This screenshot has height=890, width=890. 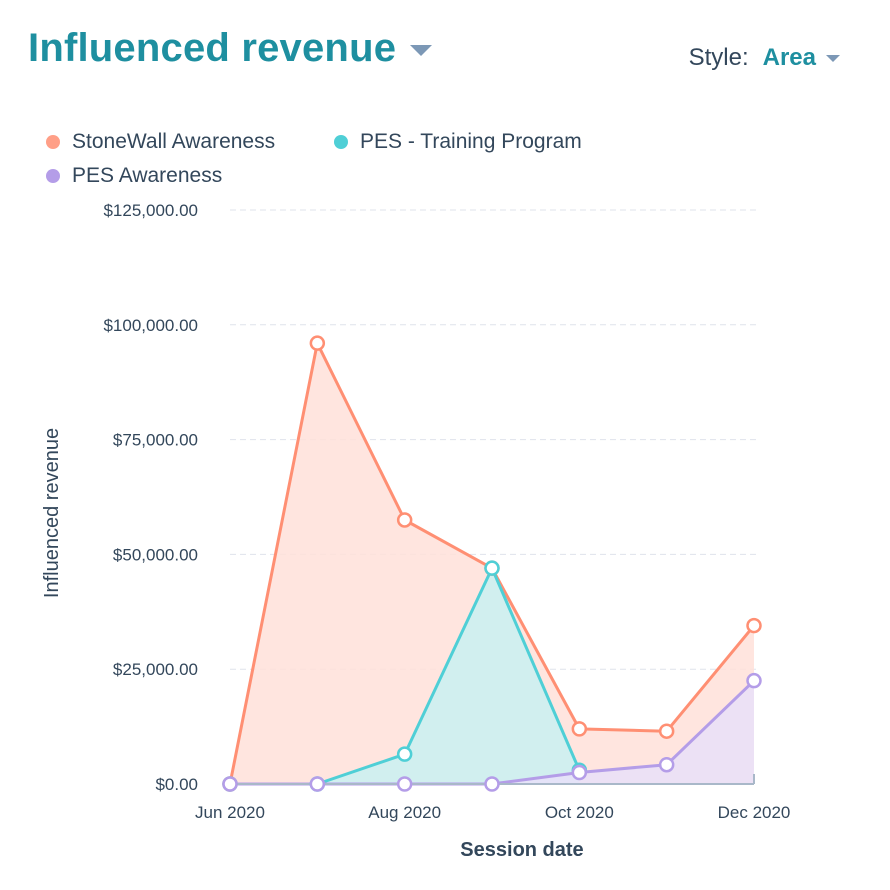 I want to click on y-tick-label: $0.00, so click(x=176, y=784).